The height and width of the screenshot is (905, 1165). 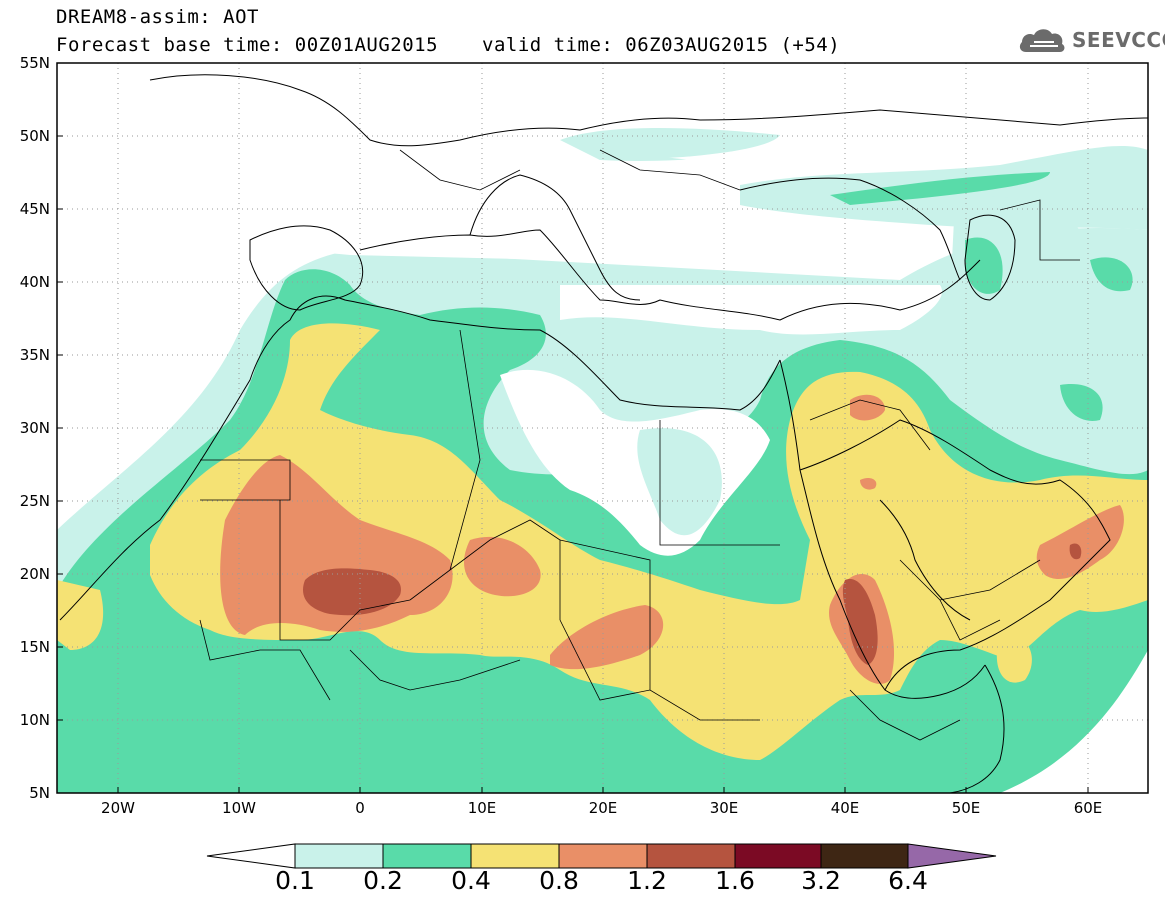 What do you see at coordinates (1042, 40) in the screenshot?
I see `cloud-icon` at bounding box center [1042, 40].